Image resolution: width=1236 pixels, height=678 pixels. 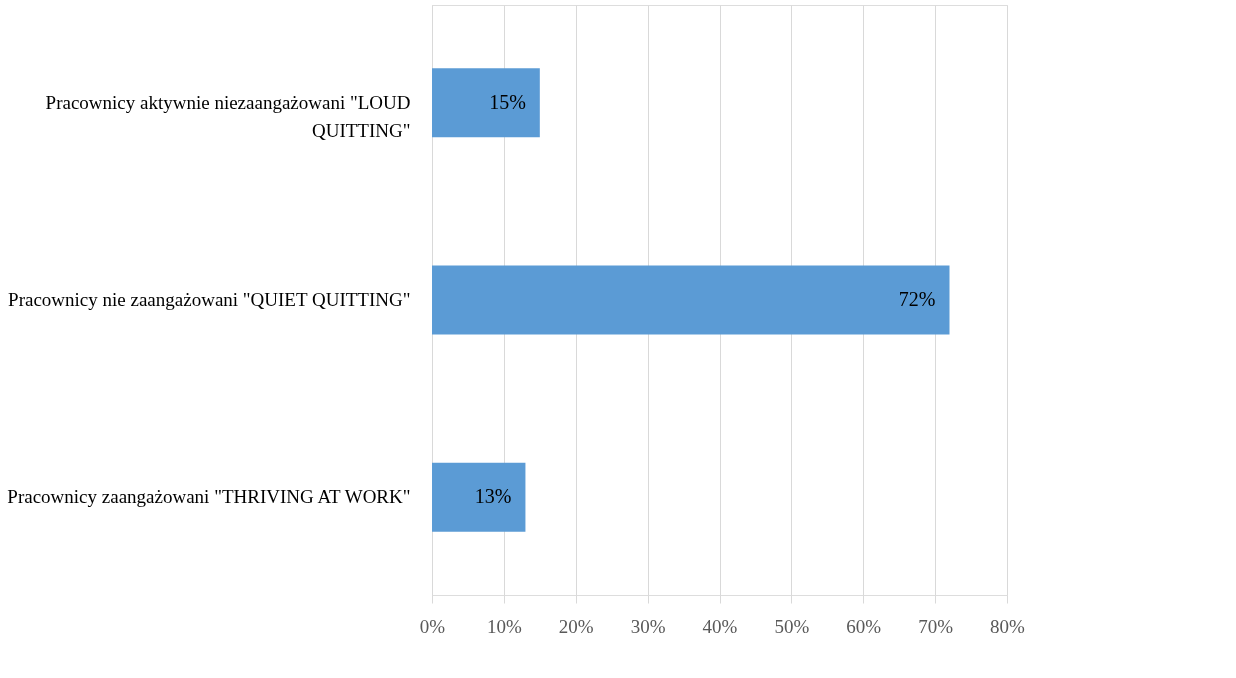 What do you see at coordinates (936, 626) in the screenshot?
I see `x-tick-label: 70%` at bounding box center [936, 626].